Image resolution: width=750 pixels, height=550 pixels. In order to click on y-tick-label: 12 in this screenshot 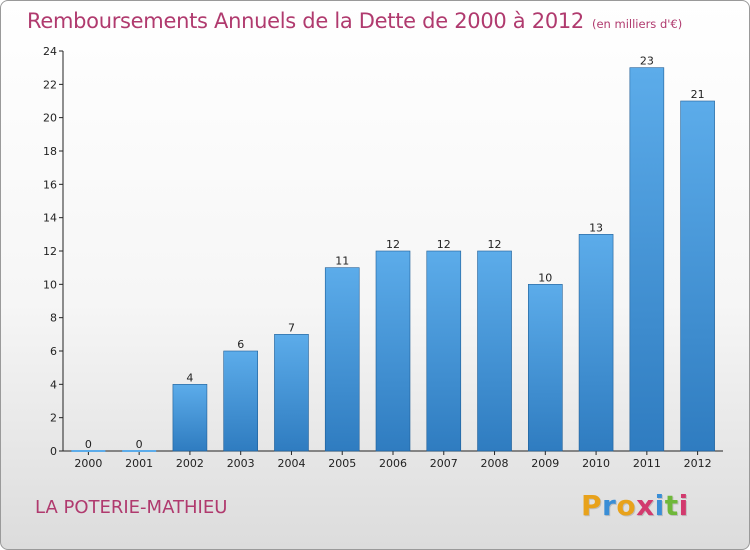, I will do `click(50, 251)`.